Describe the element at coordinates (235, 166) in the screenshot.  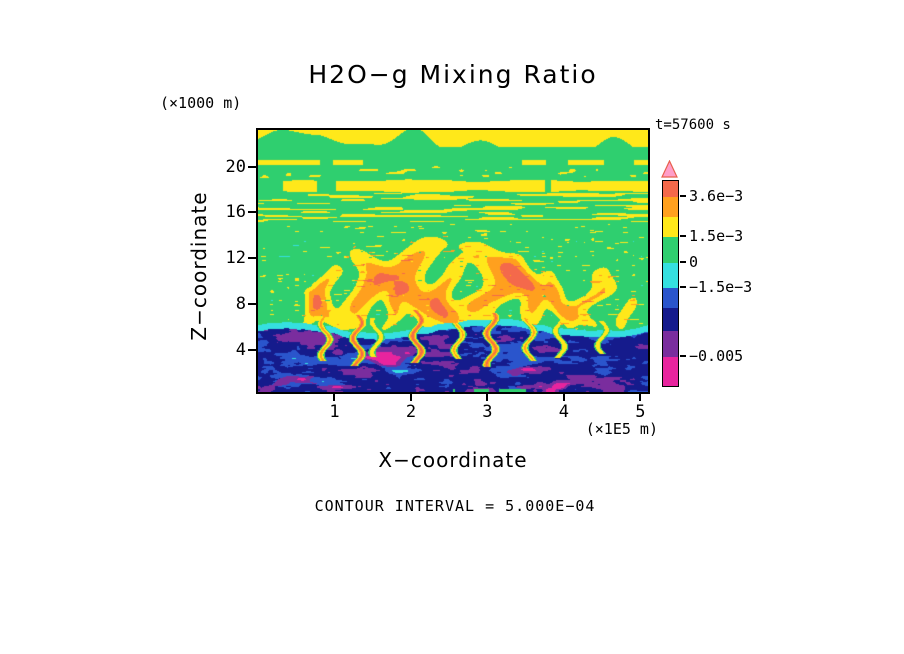
I see `z-tick-label: 20` at that location.